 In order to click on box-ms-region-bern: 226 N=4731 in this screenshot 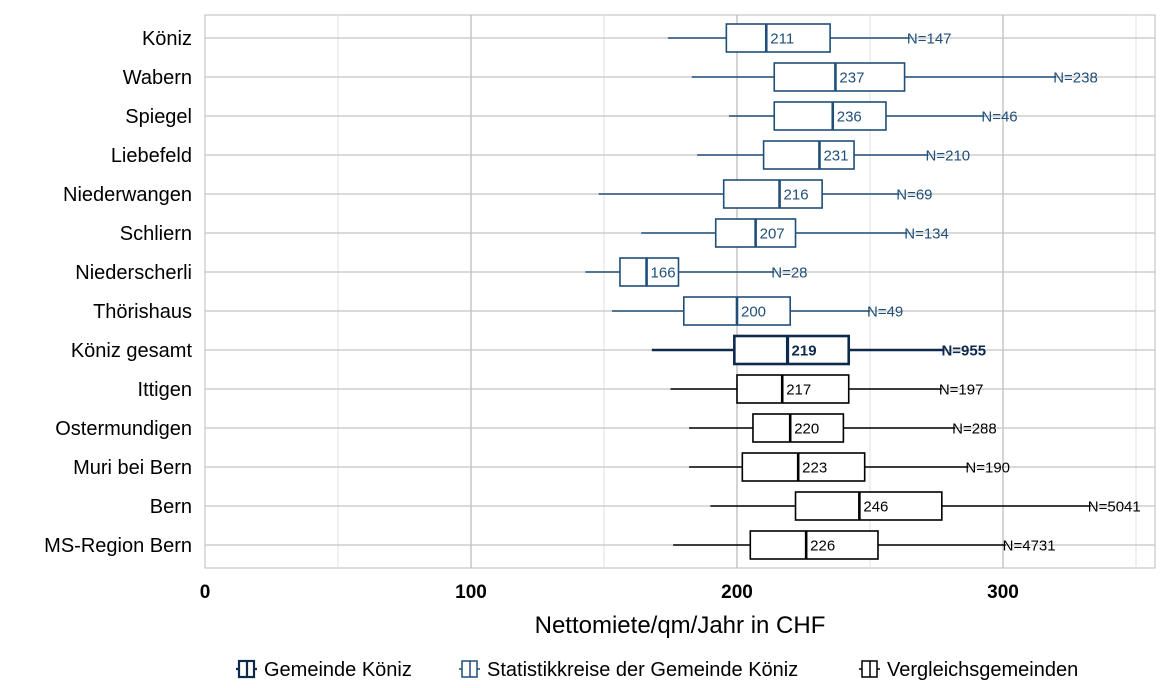, I will do `click(864, 545)`.